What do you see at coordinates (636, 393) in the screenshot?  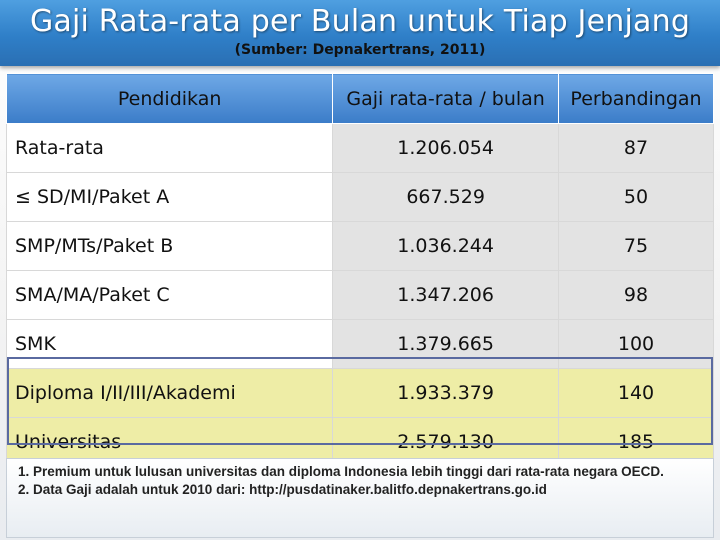 I see `cell-perbandingan: 140` at bounding box center [636, 393].